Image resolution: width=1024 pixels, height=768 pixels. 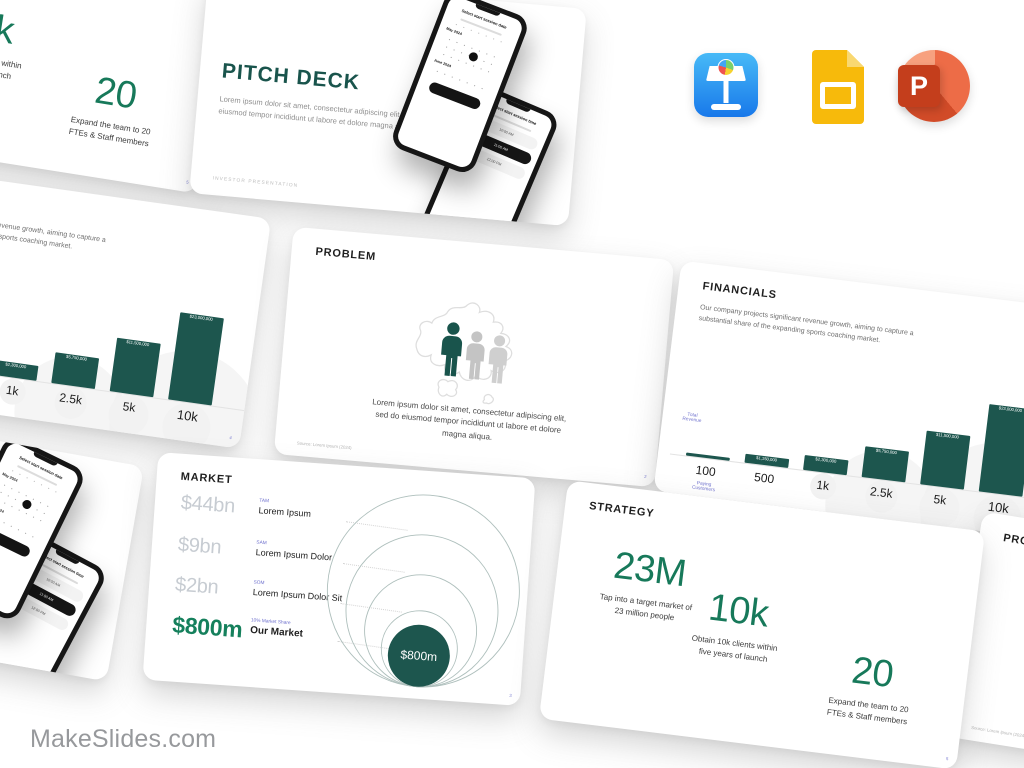 I want to click on keynote-podium-base, so click(x=726, y=107).